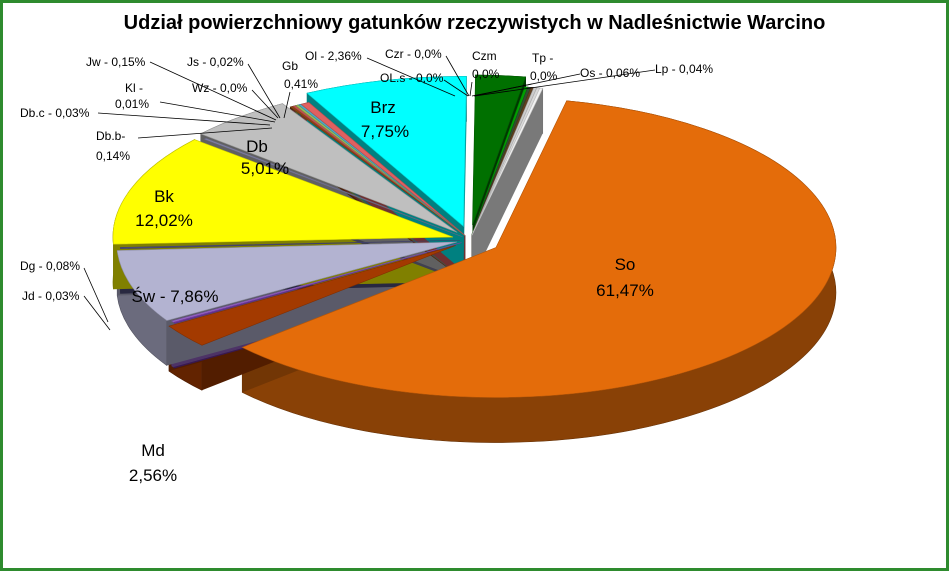  What do you see at coordinates (205, 133) in the screenshot?
I see `leader-line-dbb` at bounding box center [205, 133].